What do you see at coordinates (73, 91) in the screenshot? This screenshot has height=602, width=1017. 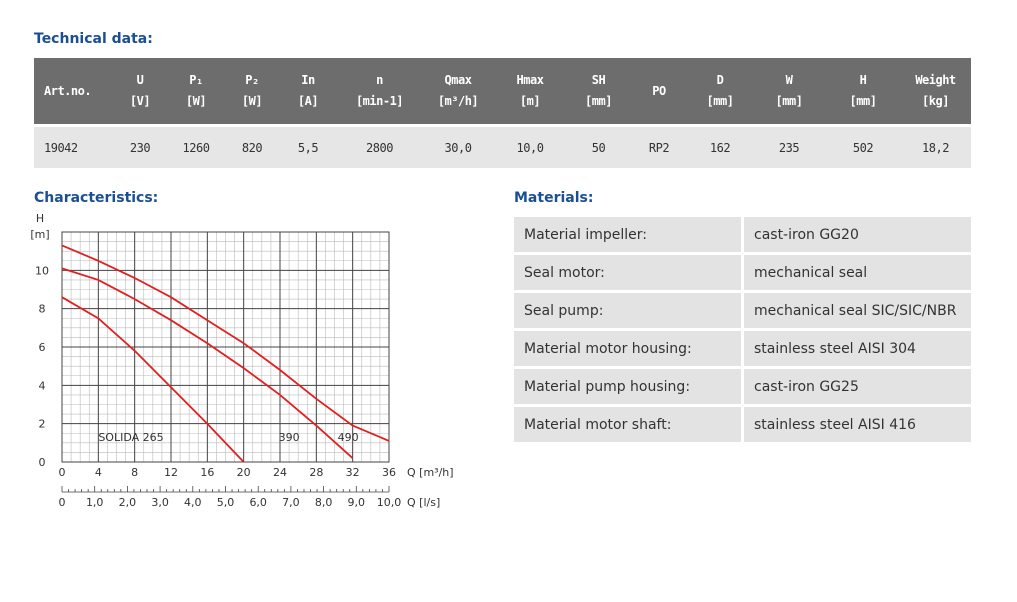 I see `header-art-no: Art.no.` at bounding box center [73, 91].